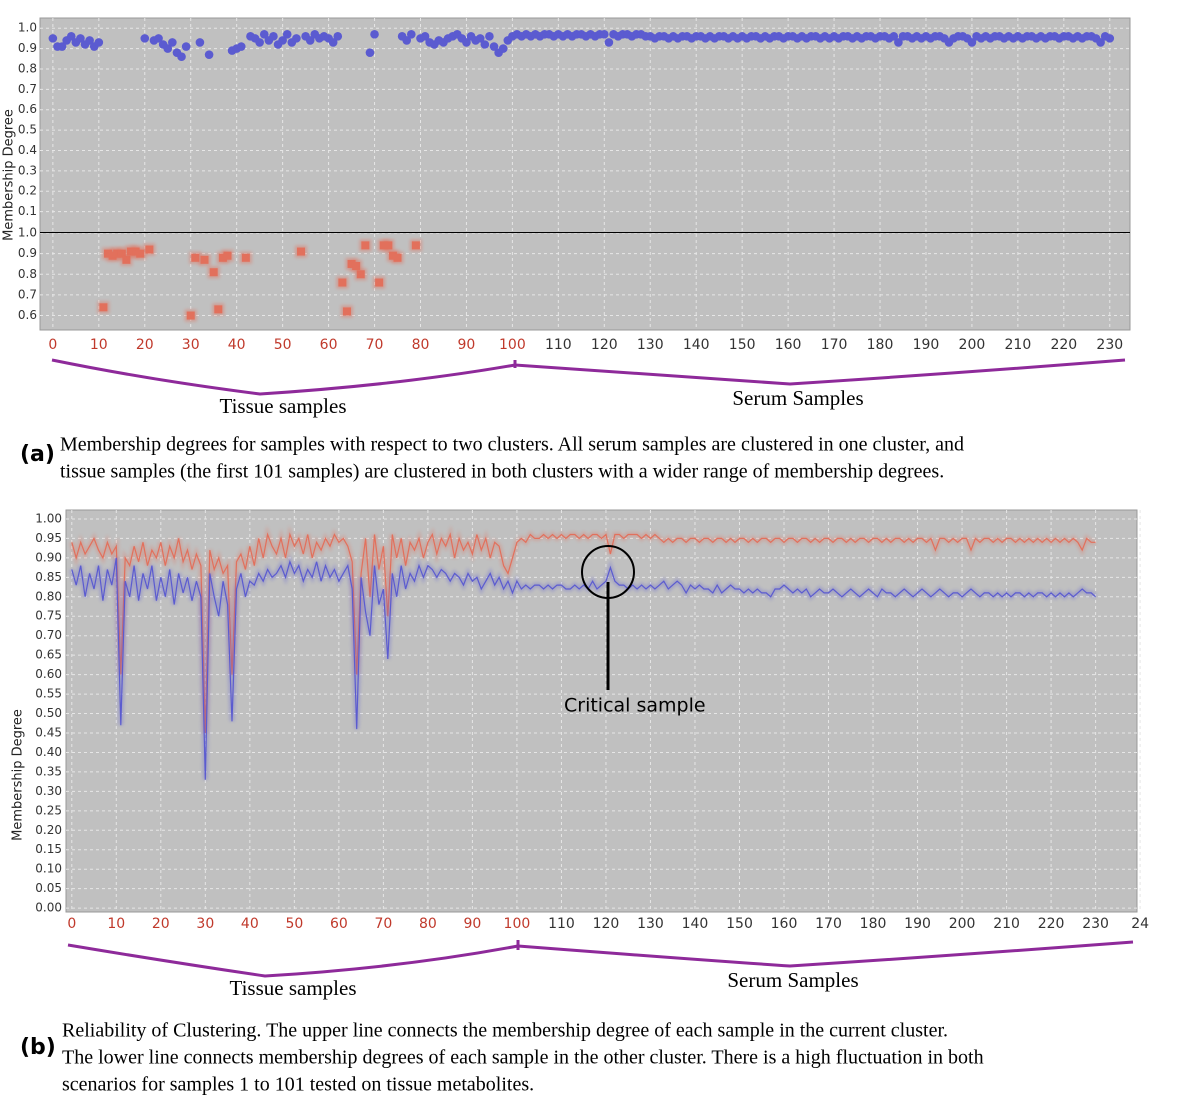 The height and width of the screenshot is (1117, 1182). I want to click on y-tick-label: 0.8, so click(27, 274).